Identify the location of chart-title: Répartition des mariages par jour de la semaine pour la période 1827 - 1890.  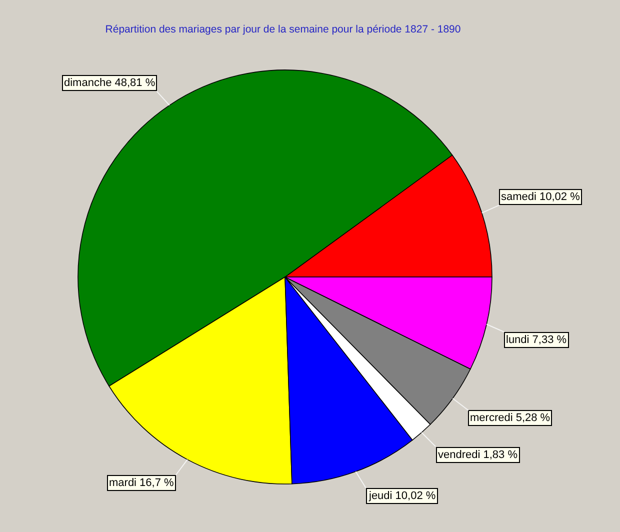
(283, 30).